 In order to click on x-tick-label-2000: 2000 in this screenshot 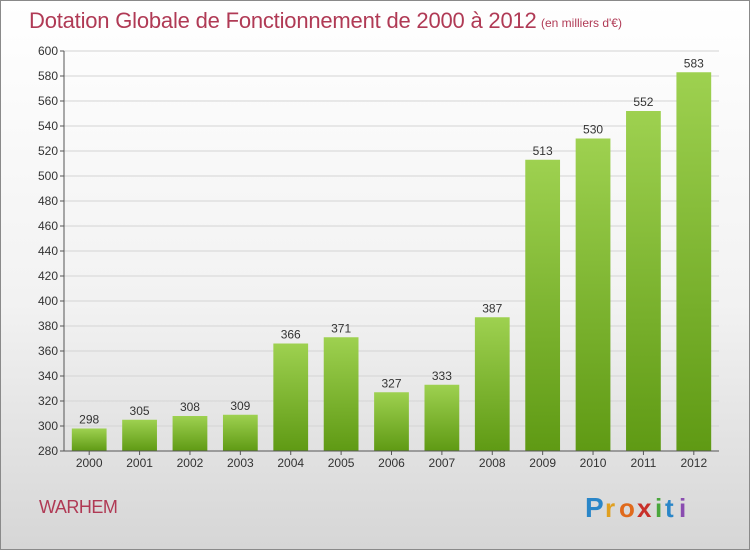, I will do `click(89, 463)`.